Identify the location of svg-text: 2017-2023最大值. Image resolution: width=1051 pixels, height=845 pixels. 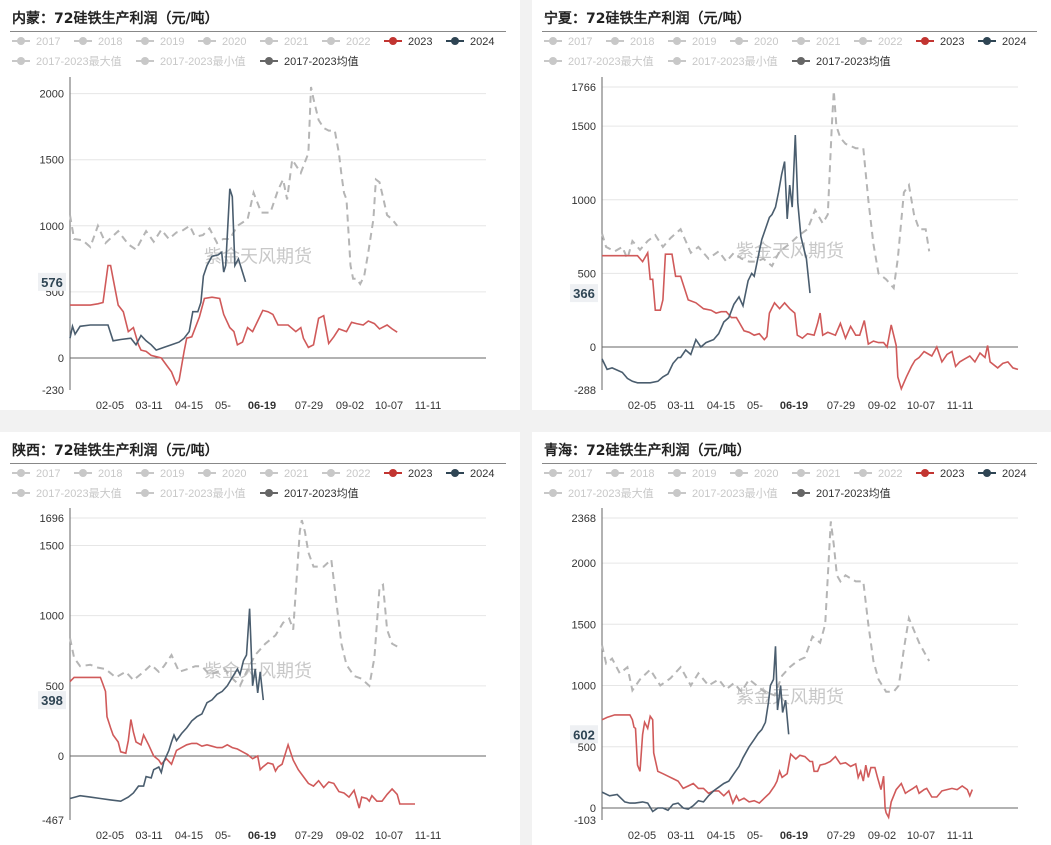
(79, 493).